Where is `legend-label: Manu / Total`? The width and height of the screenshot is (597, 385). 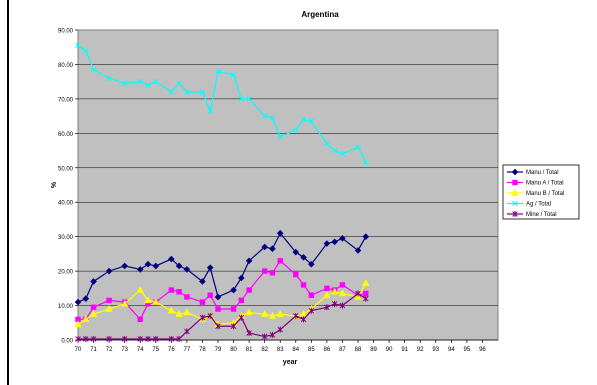 legend-label: Manu / Total is located at coordinates (542, 173).